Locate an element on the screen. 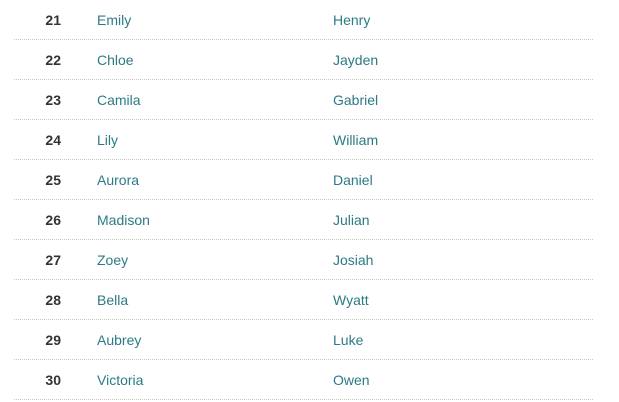 This screenshot has width=619, height=402. rank-cell: 24 is located at coordinates (53, 140).